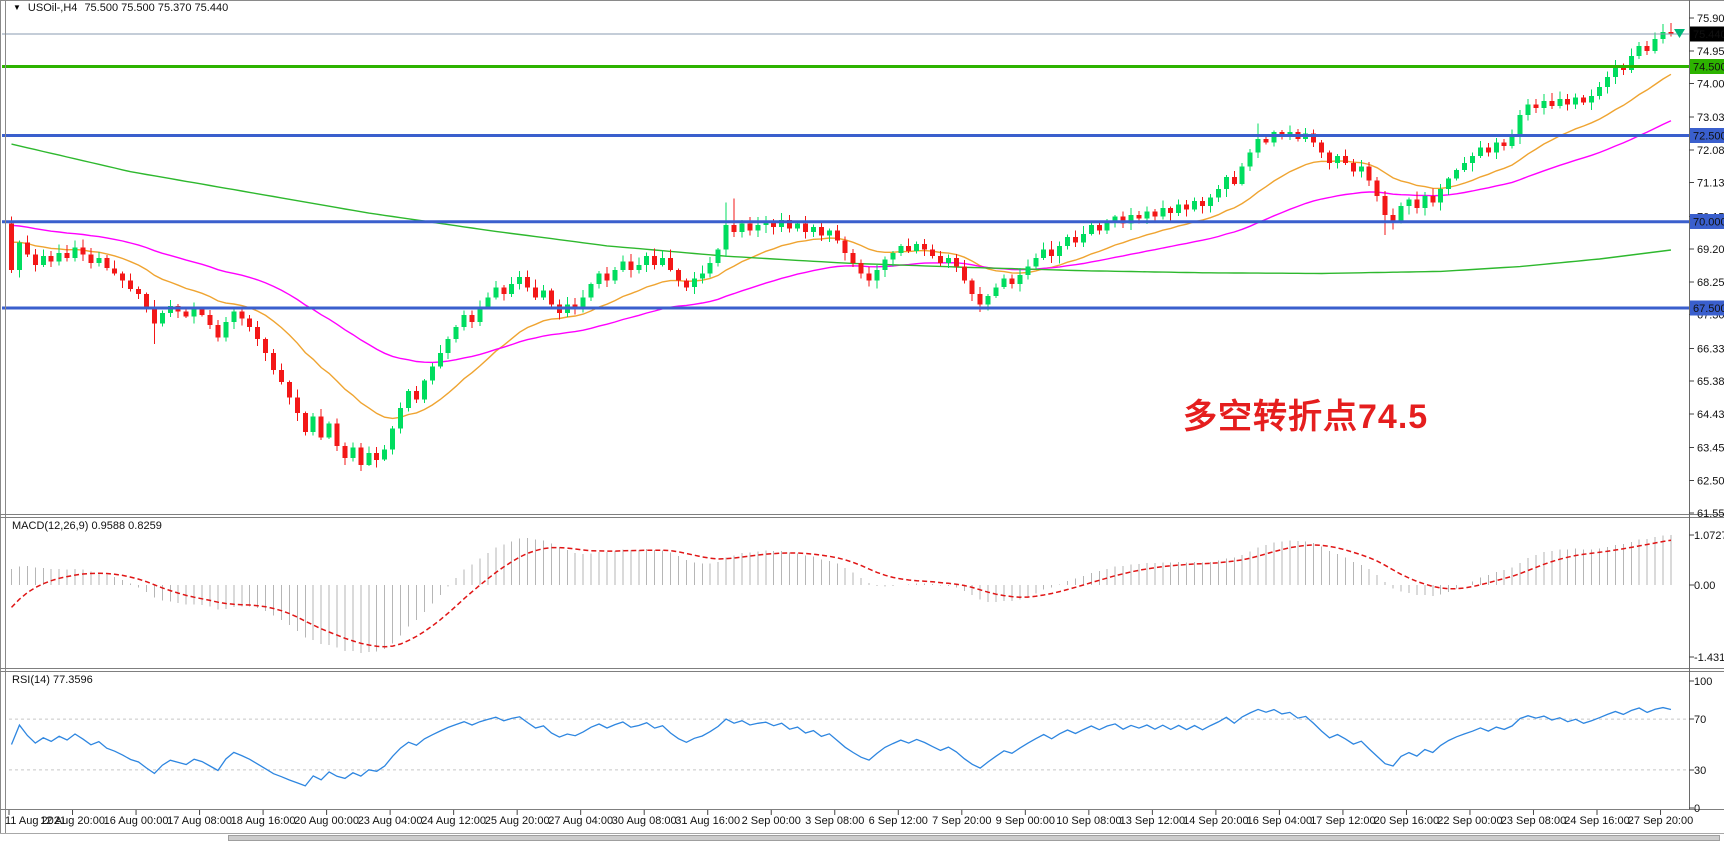 The image size is (1724, 841). Describe the element at coordinates (1025, 821) in the screenshot. I see `time-tick-label: 9 Sep 00:00` at that location.